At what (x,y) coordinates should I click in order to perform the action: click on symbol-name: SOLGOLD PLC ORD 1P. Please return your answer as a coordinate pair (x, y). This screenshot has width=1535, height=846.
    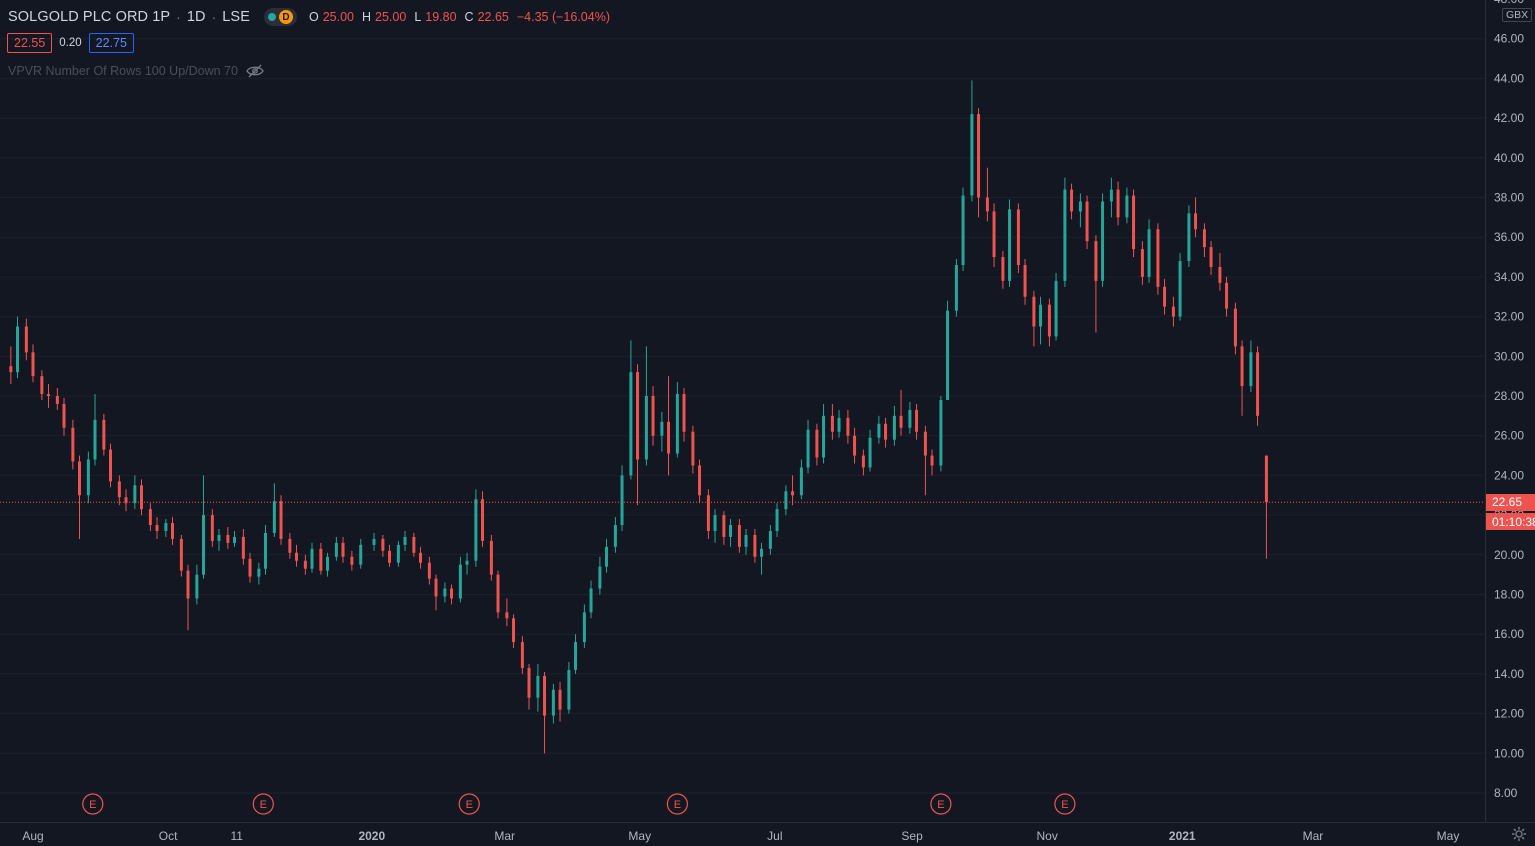
    Looking at the image, I should click on (89, 17).